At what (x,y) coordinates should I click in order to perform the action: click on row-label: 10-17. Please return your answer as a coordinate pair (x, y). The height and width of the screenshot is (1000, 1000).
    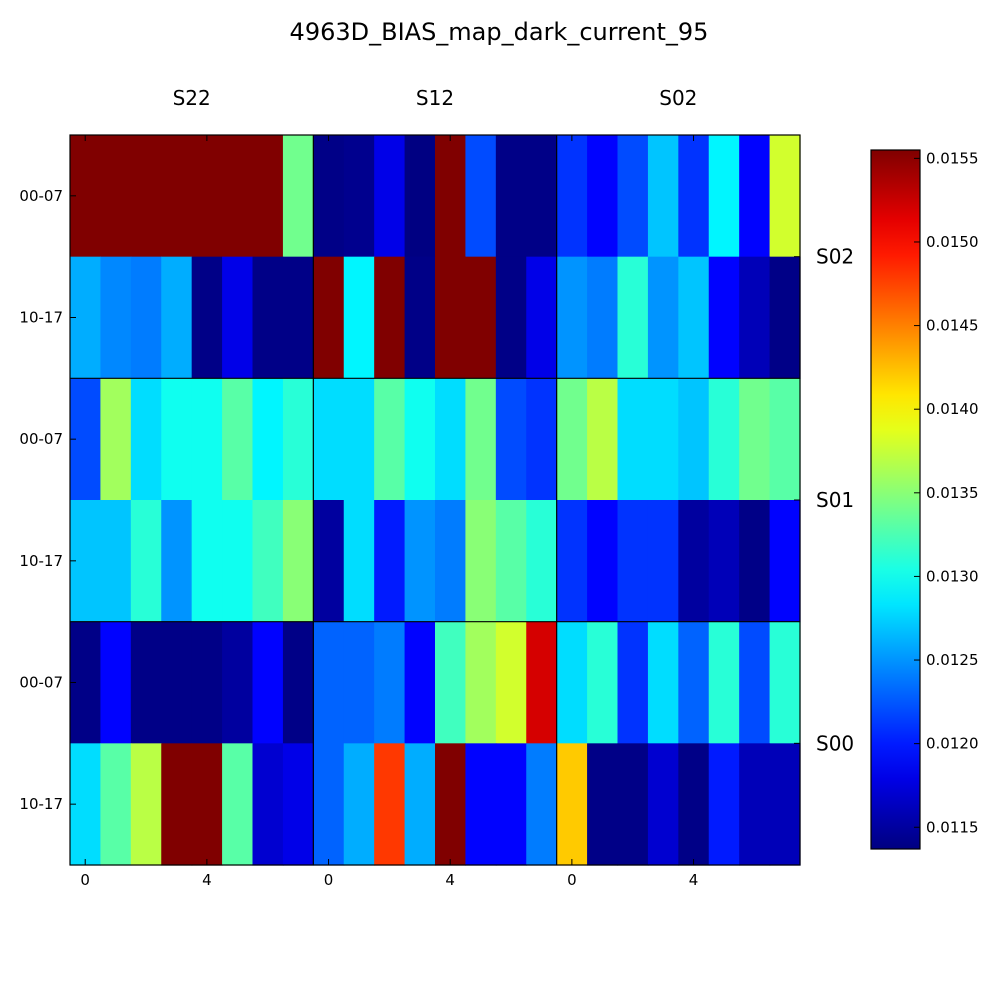
    Looking at the image, I should click on (41, 561).